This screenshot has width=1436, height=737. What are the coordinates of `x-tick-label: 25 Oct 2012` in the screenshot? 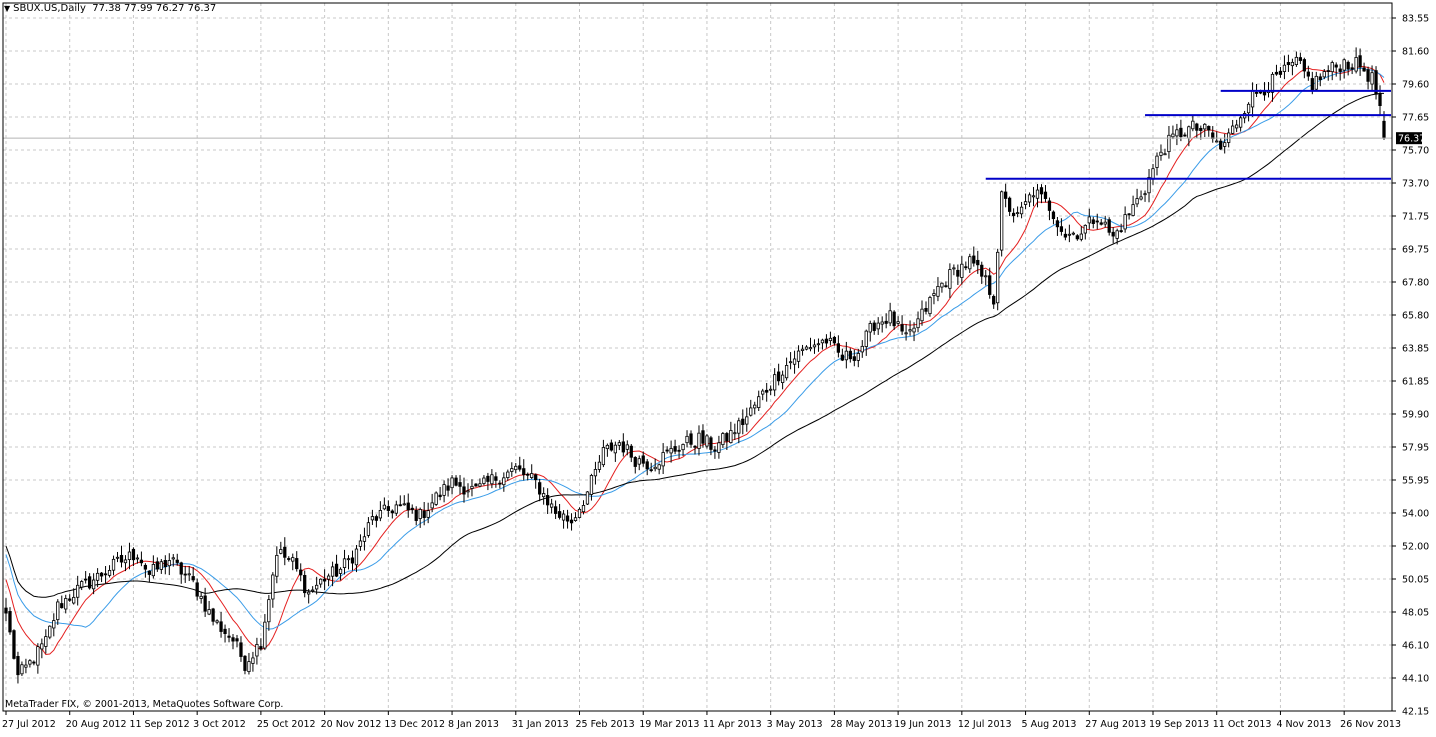 It's located at (286, 724).